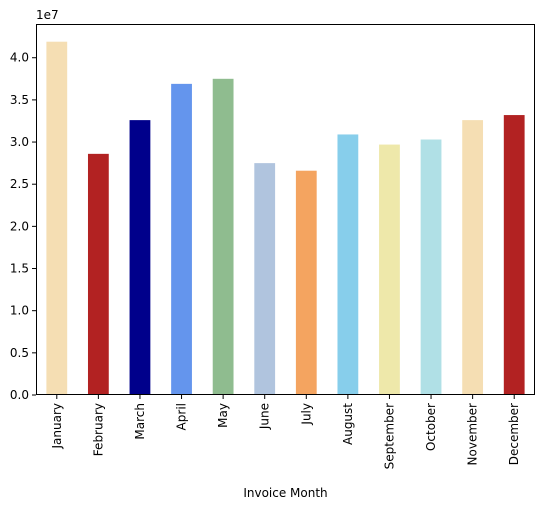 Image resolution: width=547 pixels, height=510 pixels. I want to click on y-tick-label: 0.0, so click(19, 395).